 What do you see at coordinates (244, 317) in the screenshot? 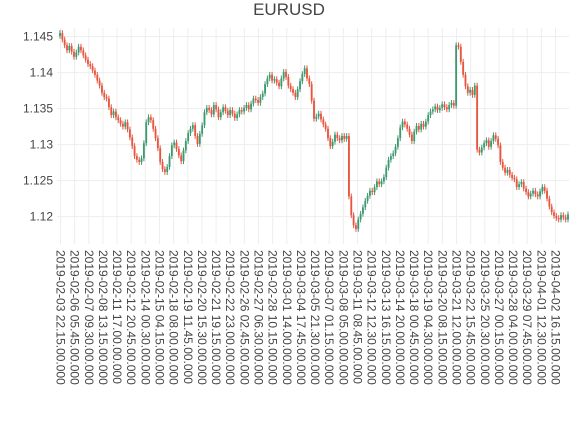
I see `x-tick-label: 2019-02-26 02.45.00.000` at bounding box center [244, 317].